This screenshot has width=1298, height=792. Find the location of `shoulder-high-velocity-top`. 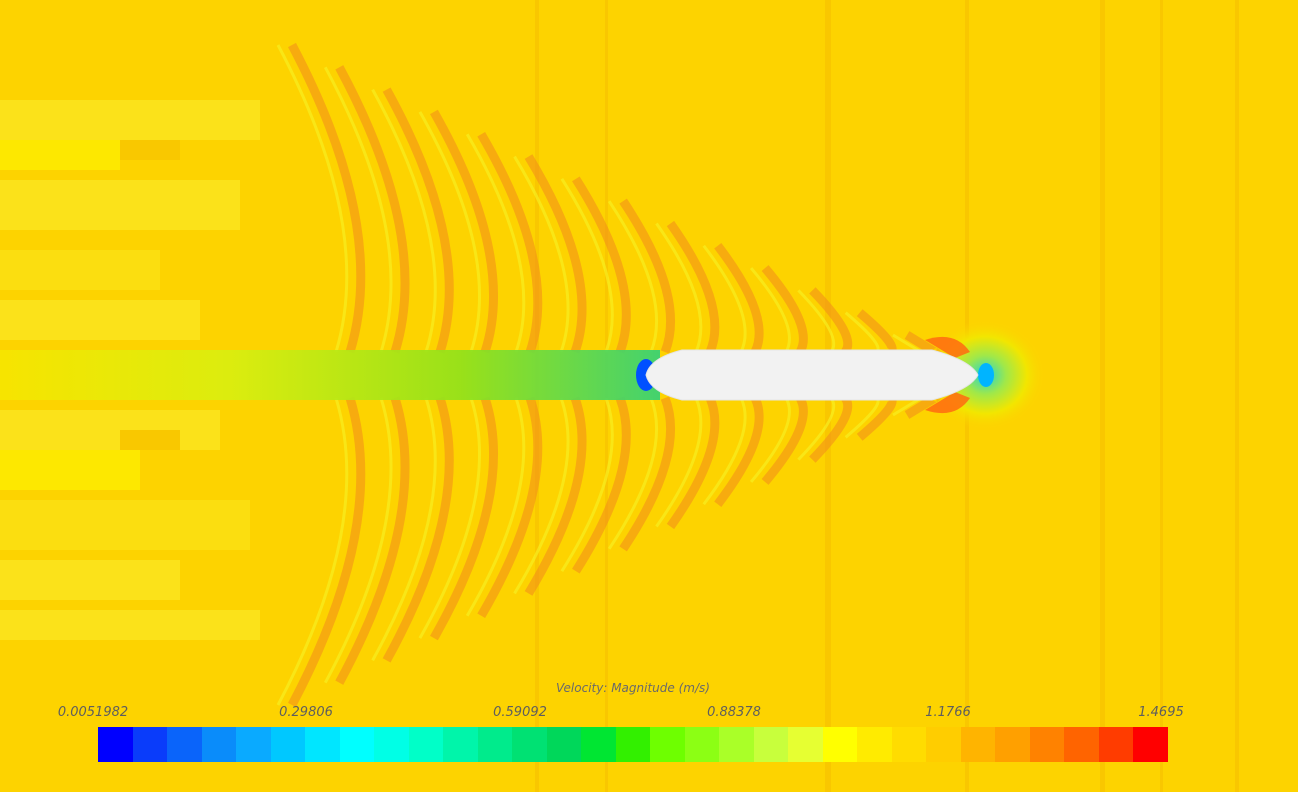

shoulder-high-velocity-top is located at coordinates (947, 347).